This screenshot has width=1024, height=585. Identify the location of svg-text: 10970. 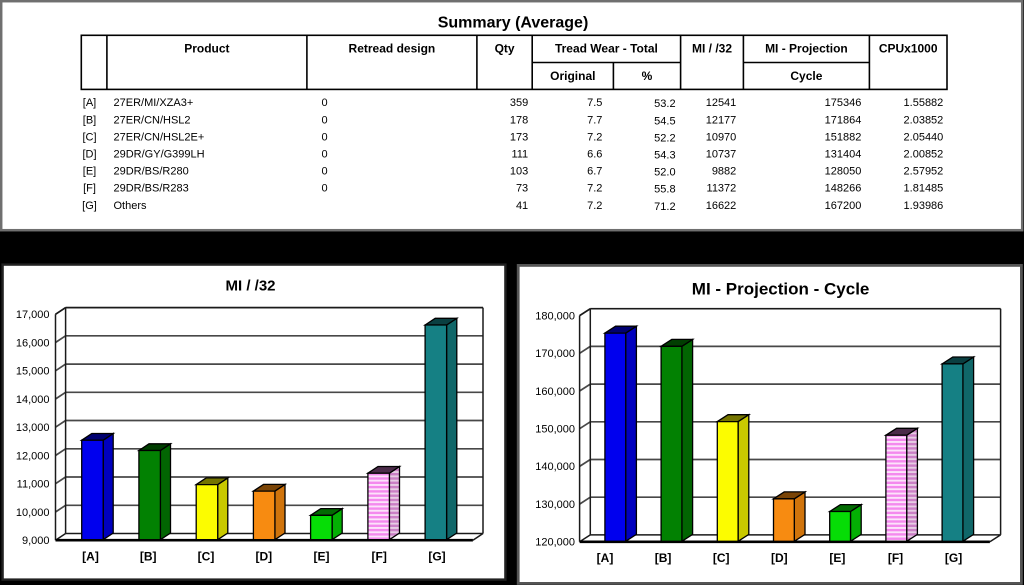
(721, 137).